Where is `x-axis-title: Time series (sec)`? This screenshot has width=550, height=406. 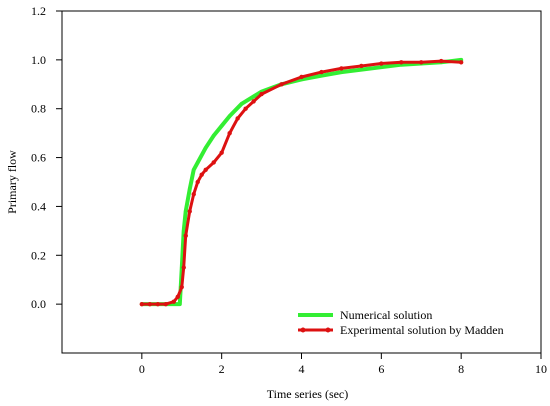 x-axis-title: Time series (sec) is located at coordinates (308, 394).